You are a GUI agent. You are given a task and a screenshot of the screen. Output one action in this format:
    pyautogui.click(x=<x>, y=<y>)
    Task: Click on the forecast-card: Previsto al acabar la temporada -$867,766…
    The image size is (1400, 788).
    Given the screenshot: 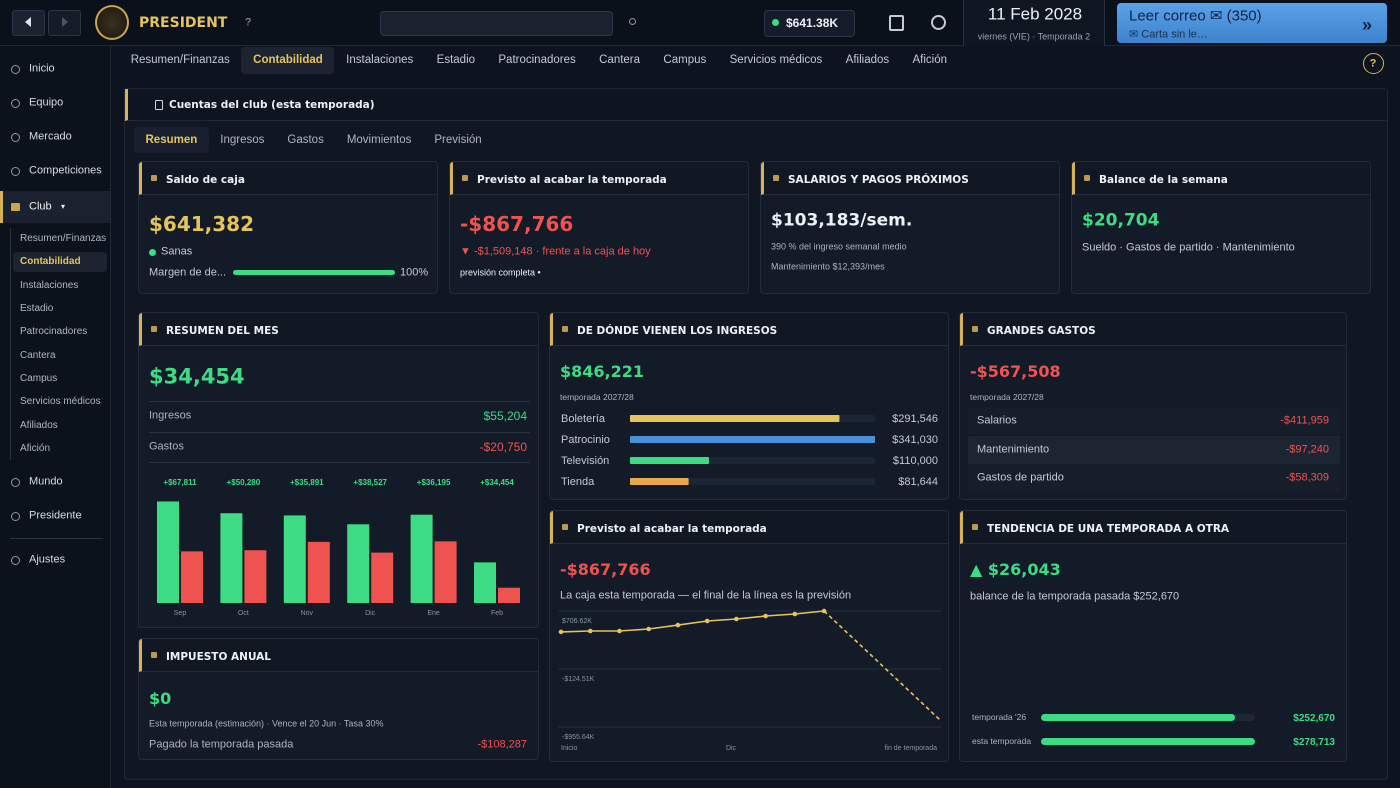 What is the action you would take?
    pyautogui.click(x=599, y=227)
    